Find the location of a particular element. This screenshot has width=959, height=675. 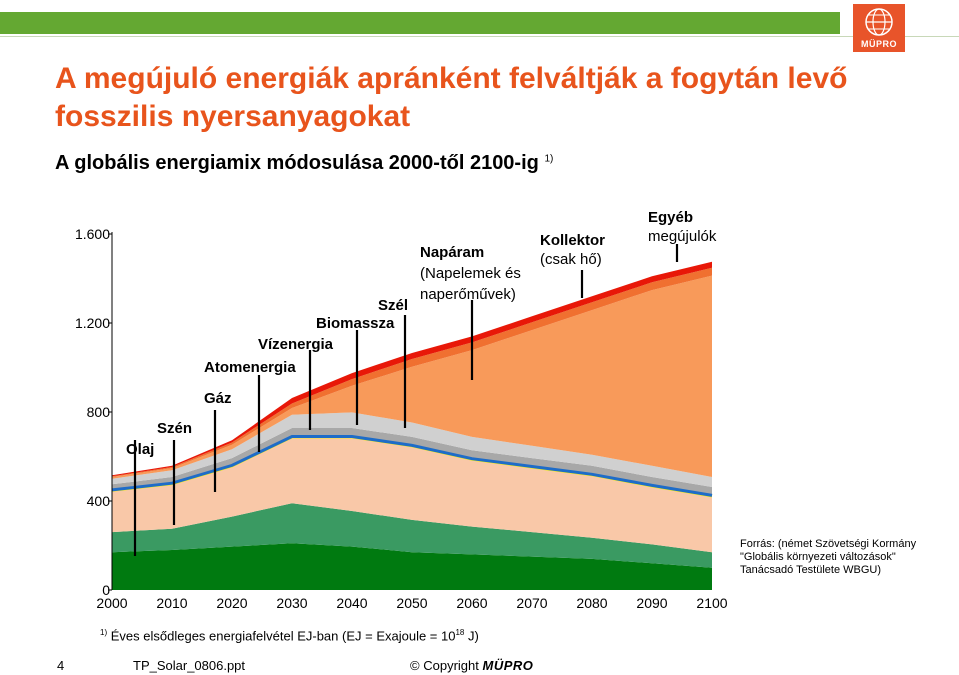

annotation-szen-line-1: Szén is located at coordinates (174, 428).